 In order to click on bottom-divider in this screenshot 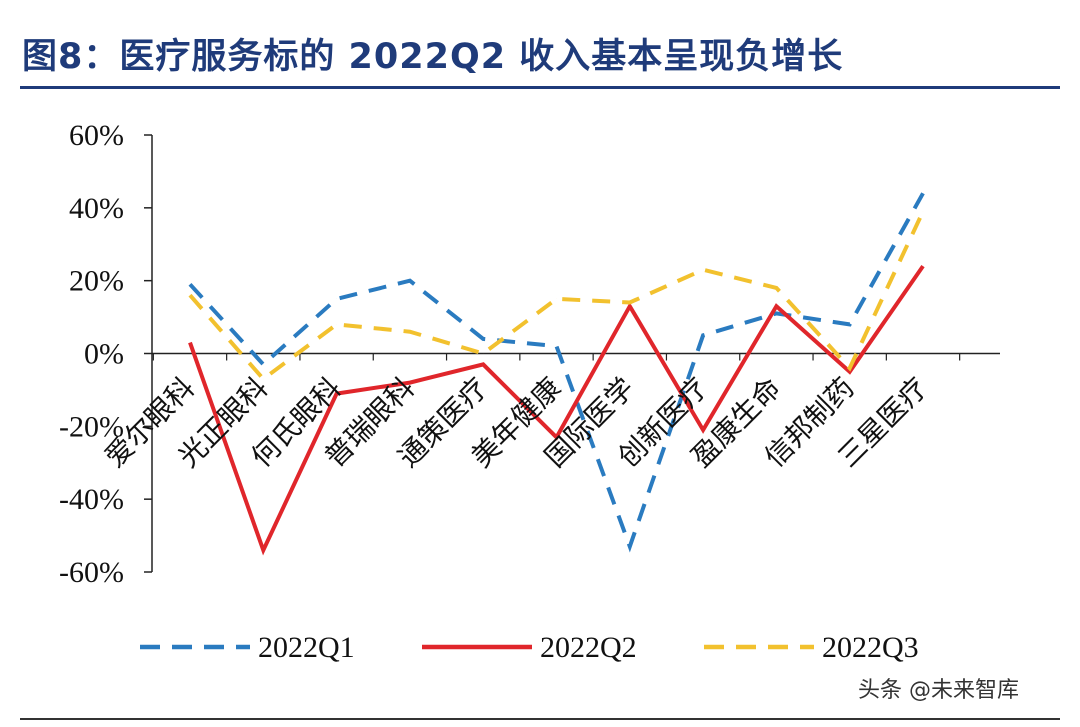, I will do `click(540, 719)`.